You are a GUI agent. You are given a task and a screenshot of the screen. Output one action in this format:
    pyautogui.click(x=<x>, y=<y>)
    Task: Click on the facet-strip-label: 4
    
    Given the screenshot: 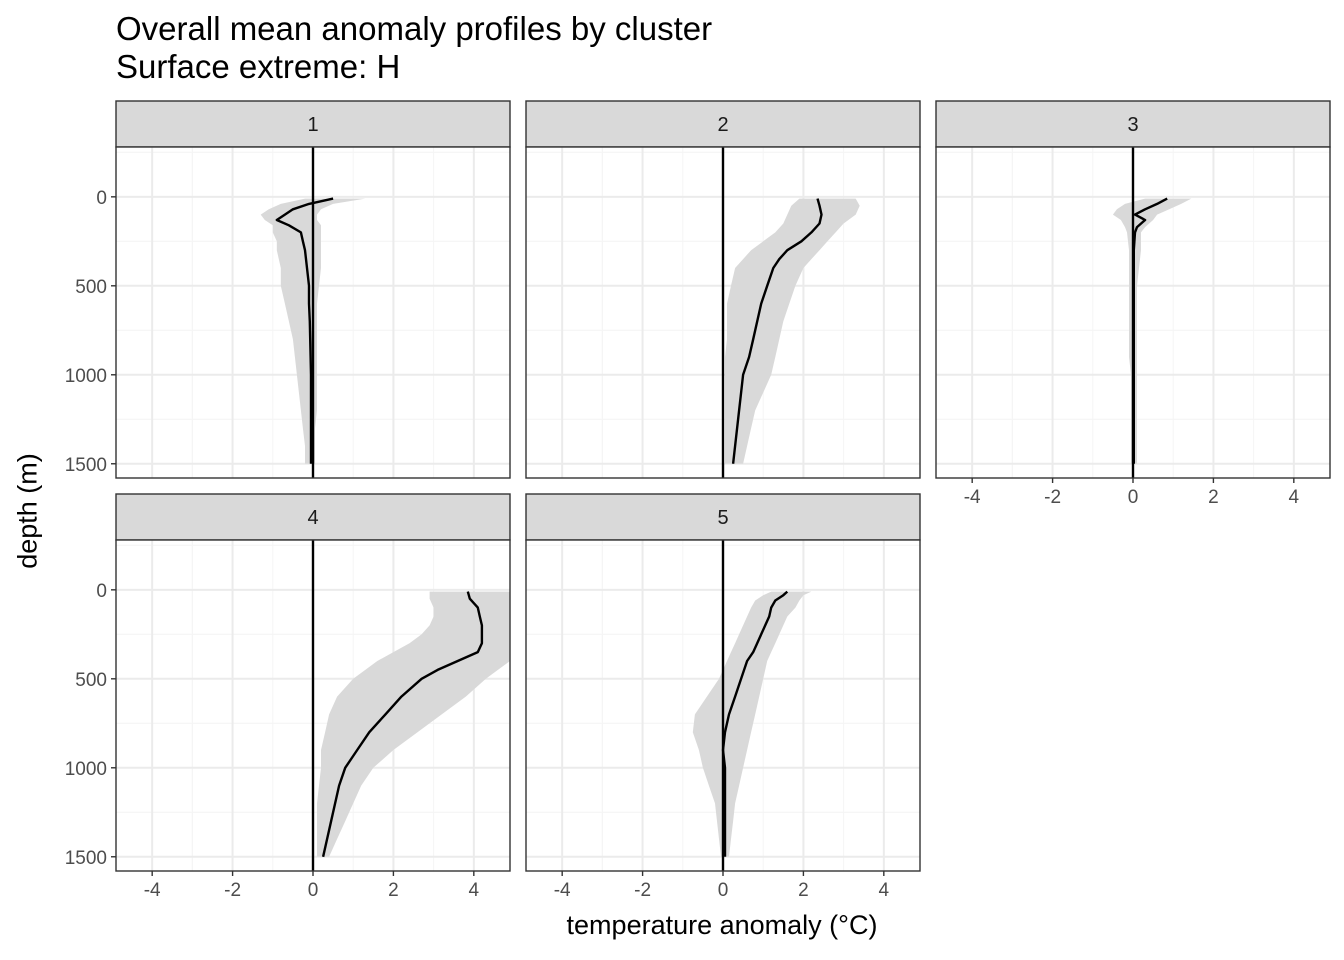 What is the action you would take?
    pyautogui.click(x=312, y=518)
    